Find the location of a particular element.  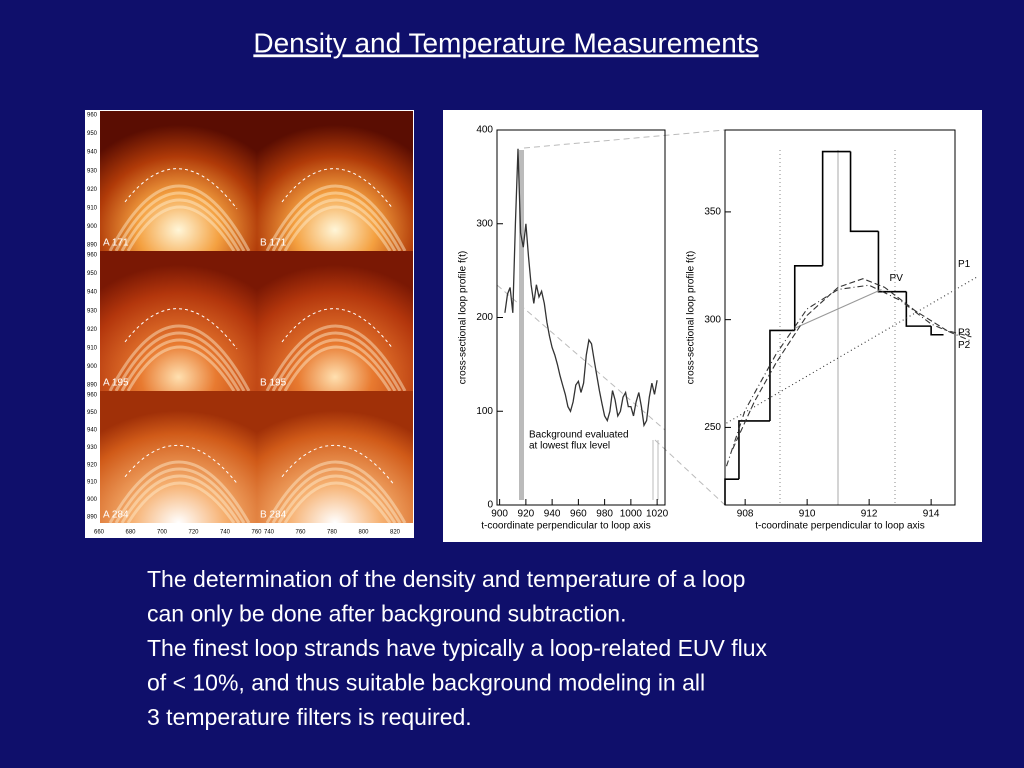

image-label: B 284 is located at coordinates (273, 515).